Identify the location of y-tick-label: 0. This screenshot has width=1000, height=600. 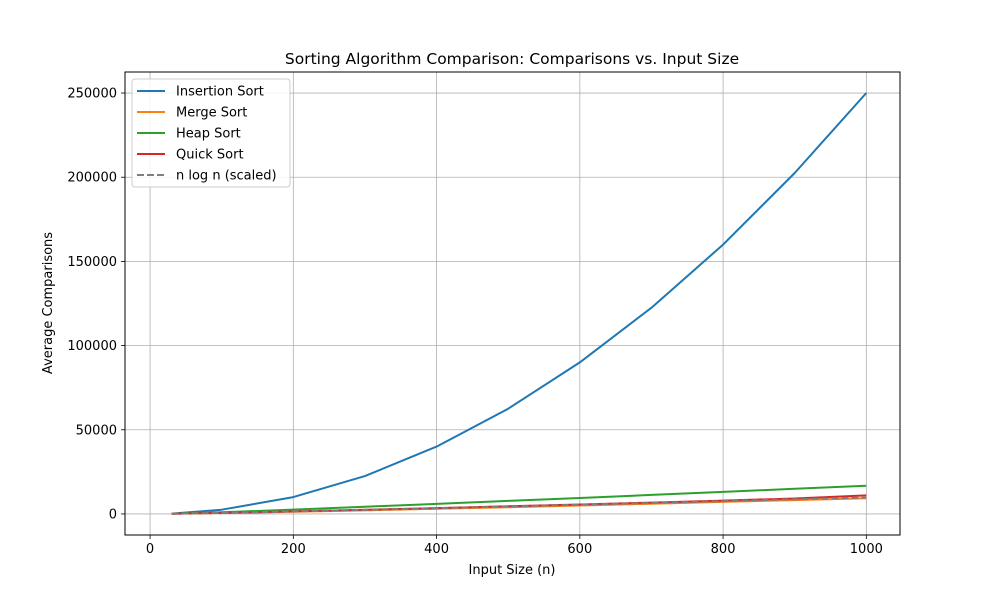
(113, 514).